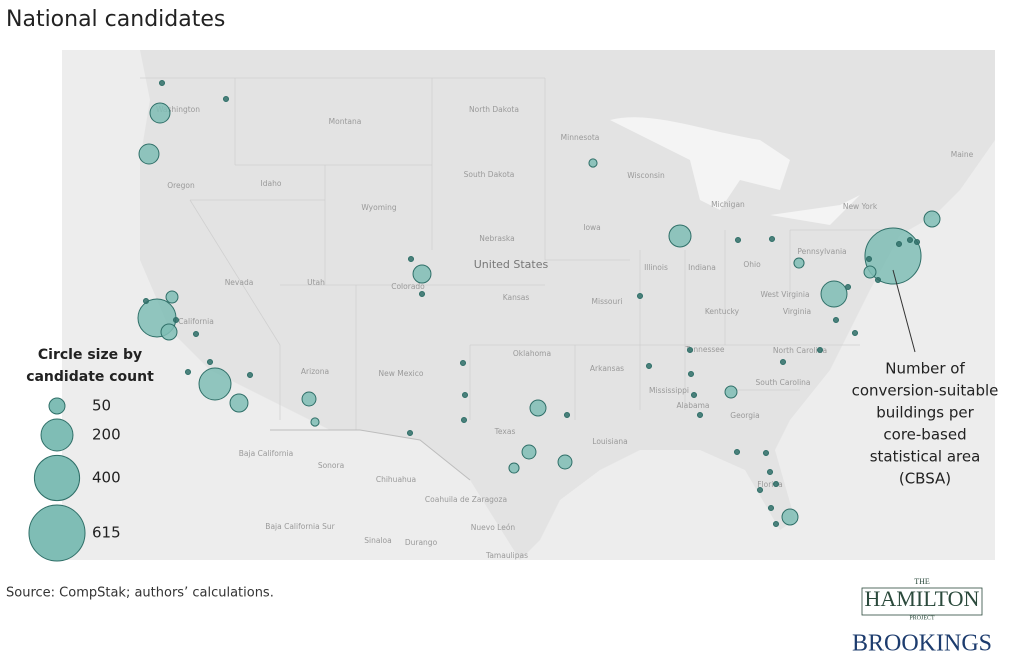 The image size is (1024, 662). I want to click on map-label: Florida, so click(770, 484).